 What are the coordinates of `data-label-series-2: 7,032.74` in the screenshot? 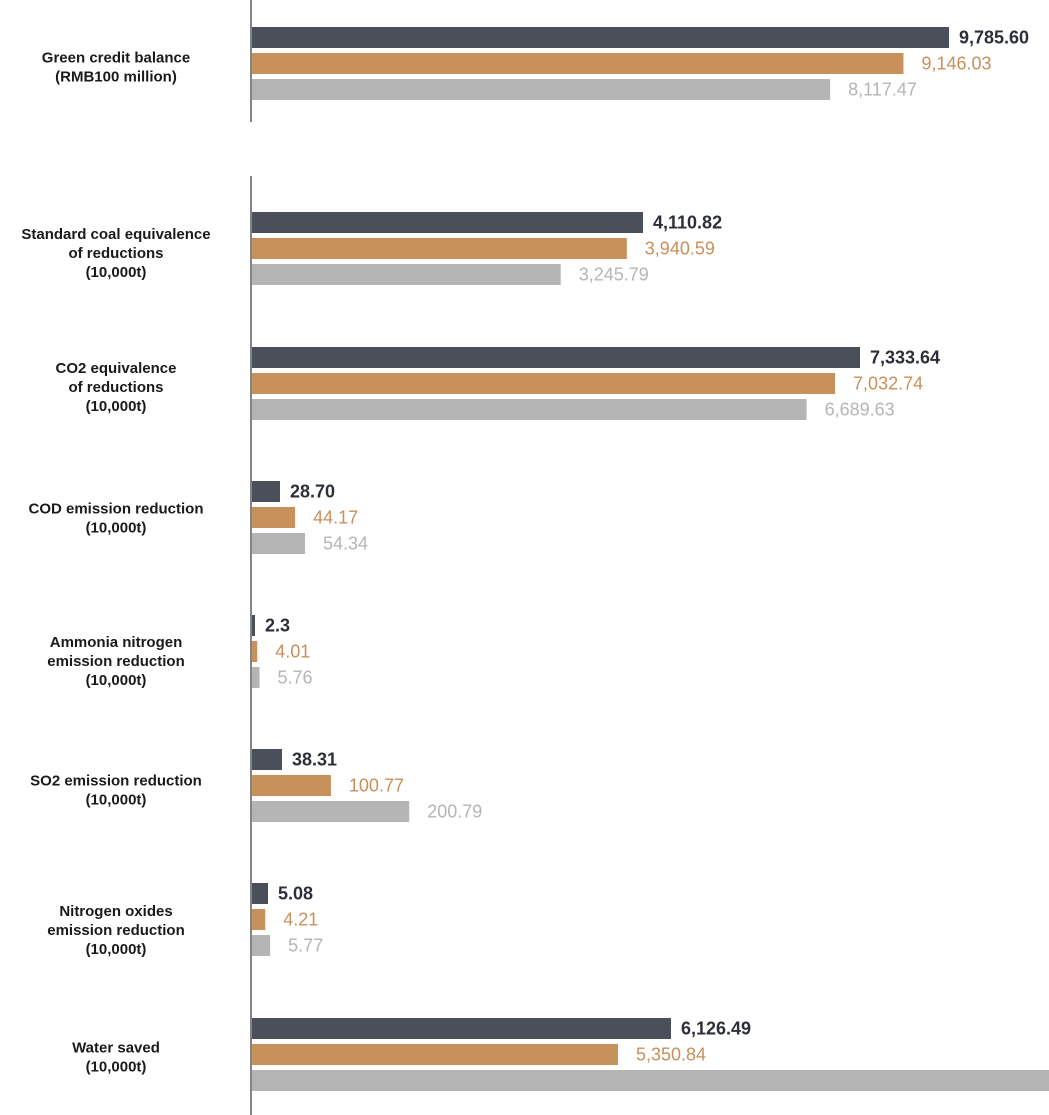 It's located at (888, 384).